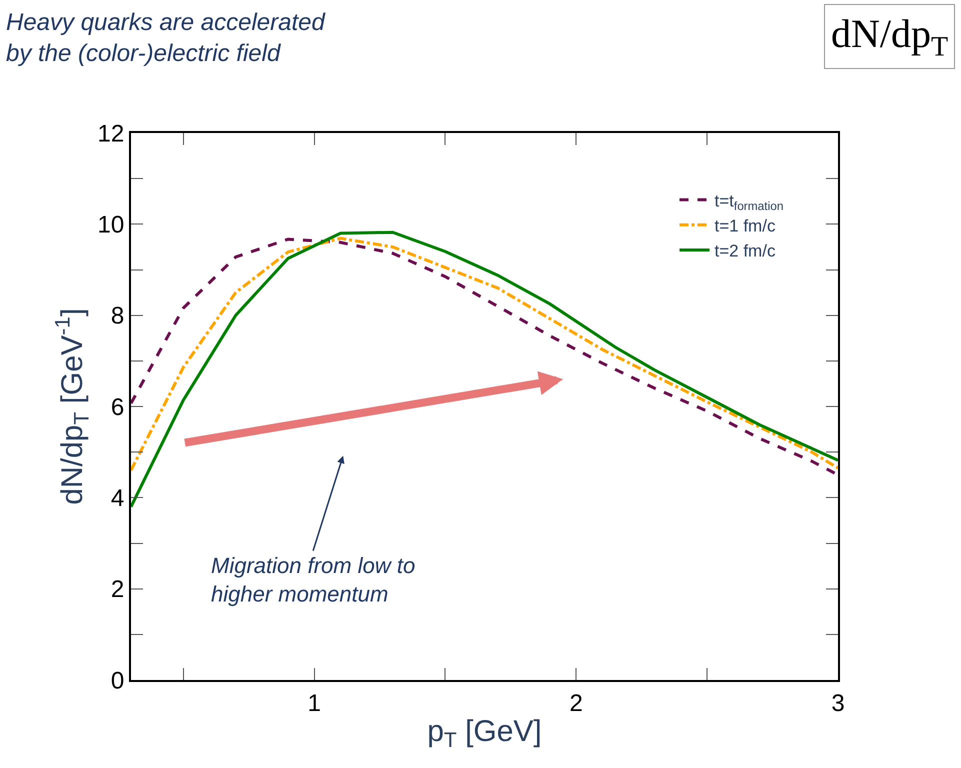 The image size is (961, 768). What do you see at coordinates (745, 251) in the screenshot?
I see `legend-label: t=2 fm/c` at bounding box center [745, 251].